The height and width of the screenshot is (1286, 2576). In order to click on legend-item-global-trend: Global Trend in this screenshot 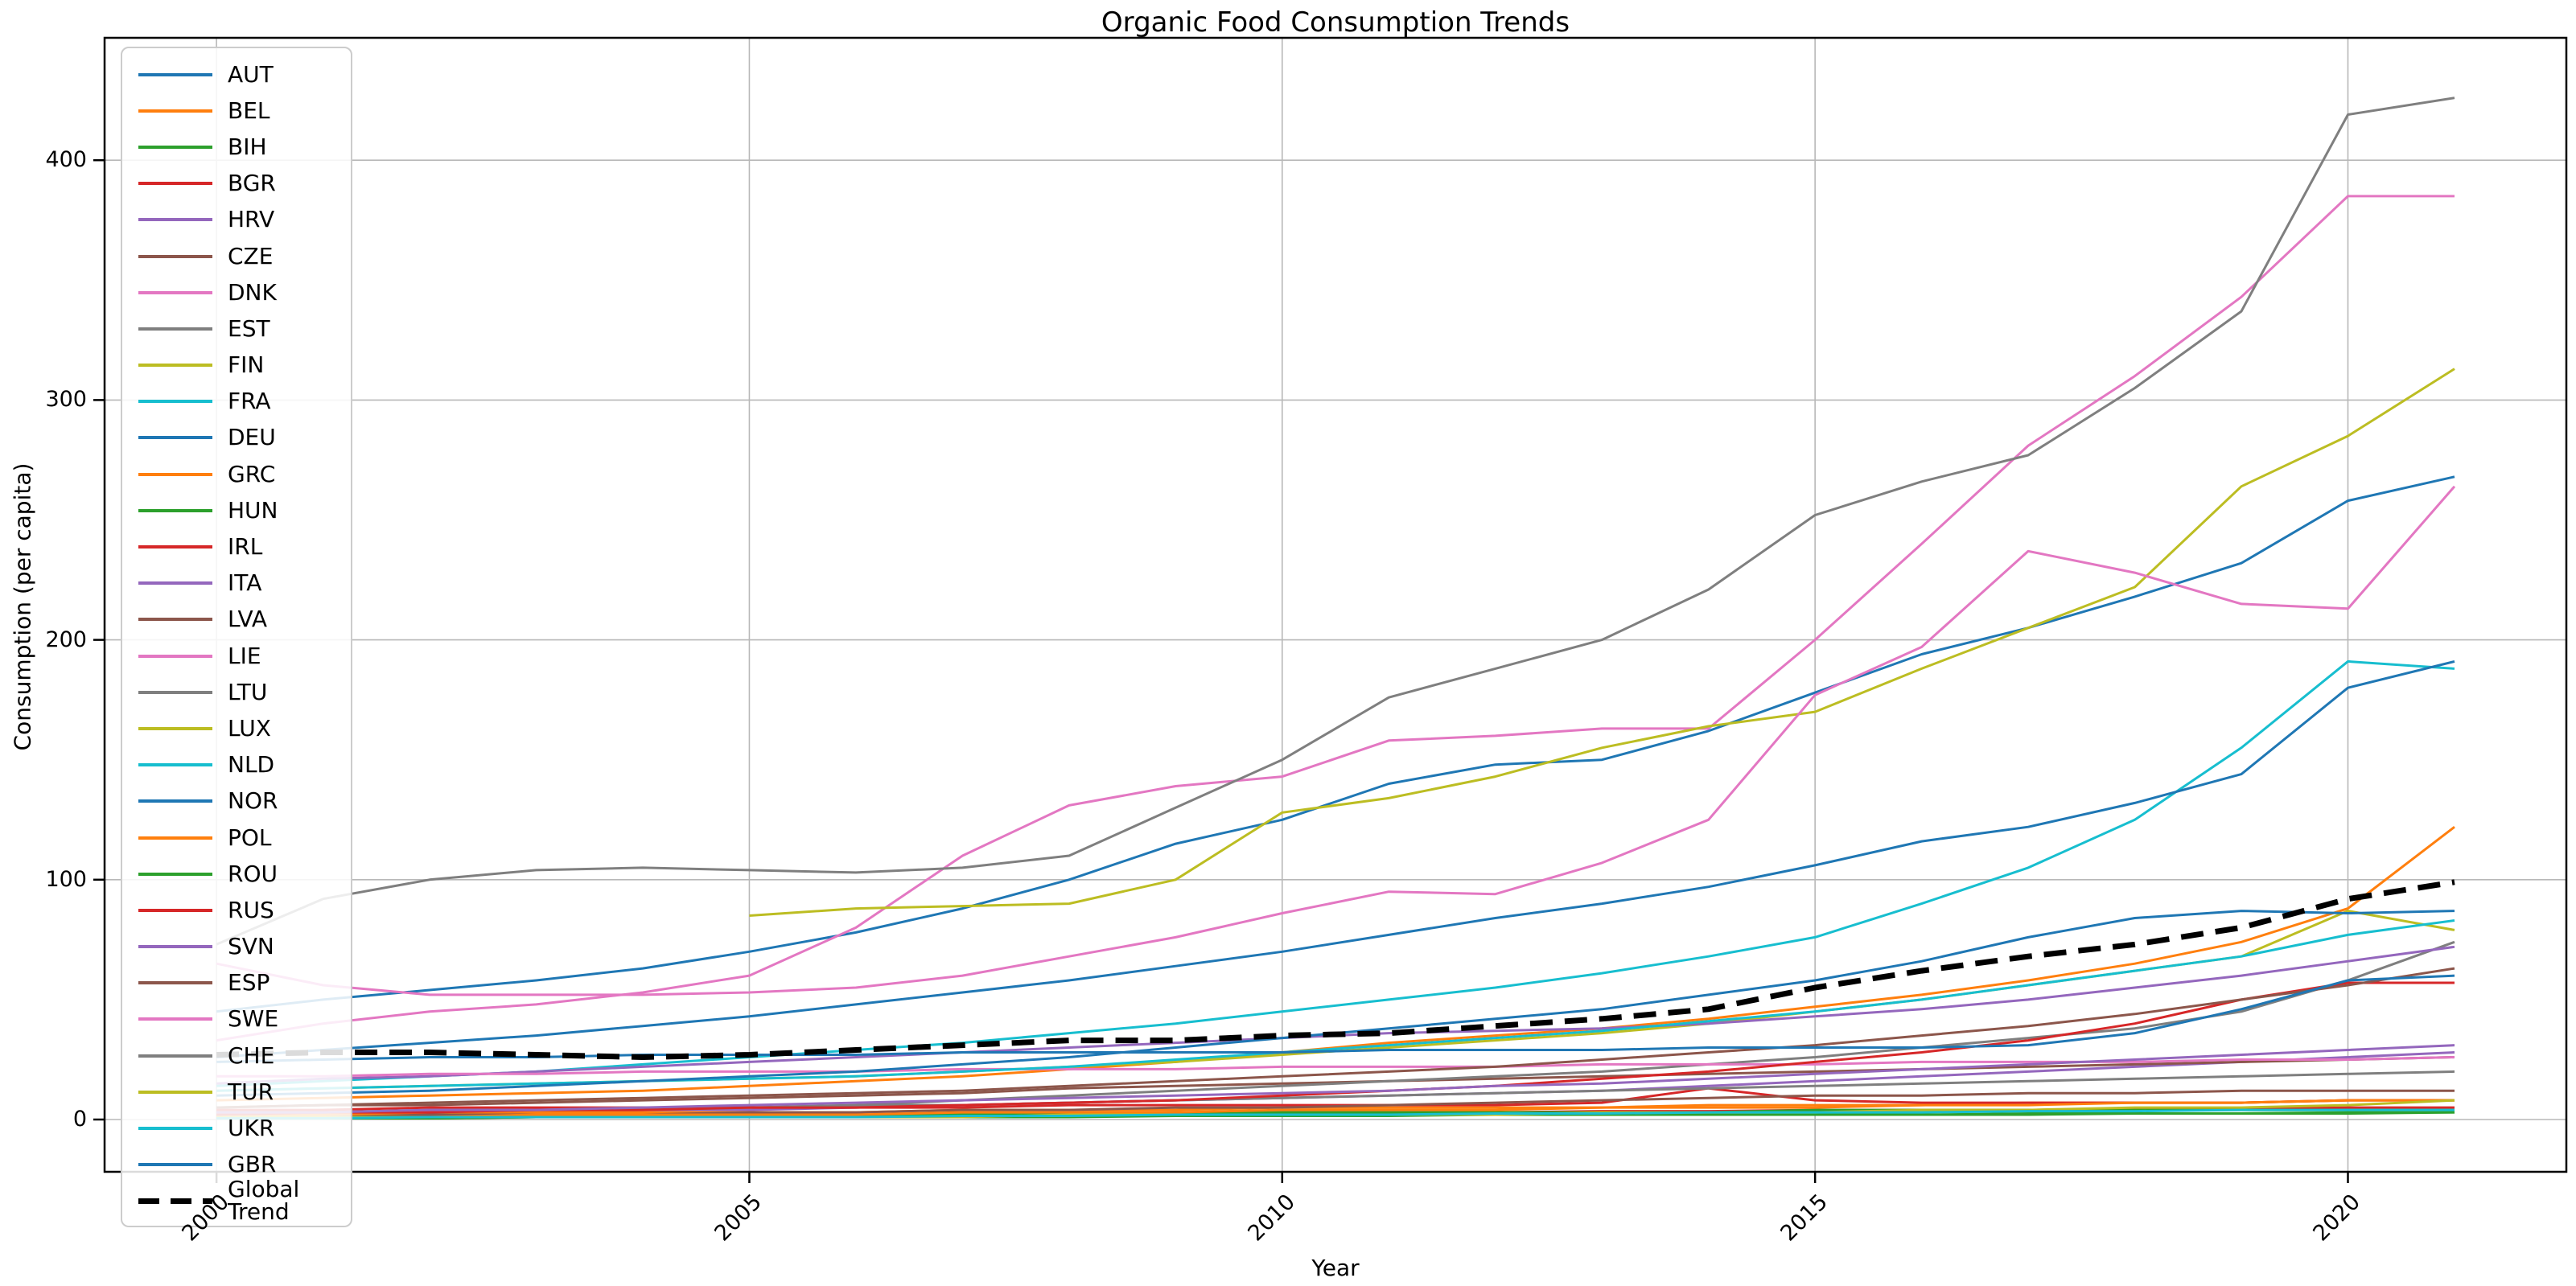, I will do `click(236, 1200)`.